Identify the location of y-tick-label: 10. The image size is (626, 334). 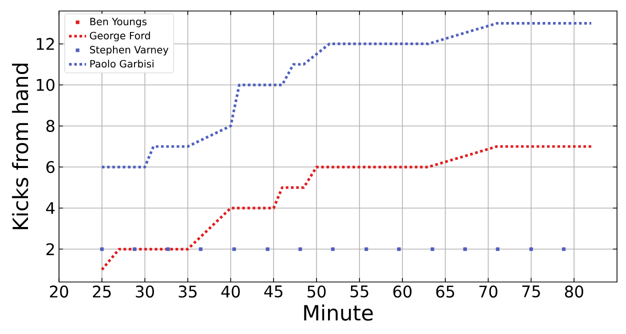
(45, 84).